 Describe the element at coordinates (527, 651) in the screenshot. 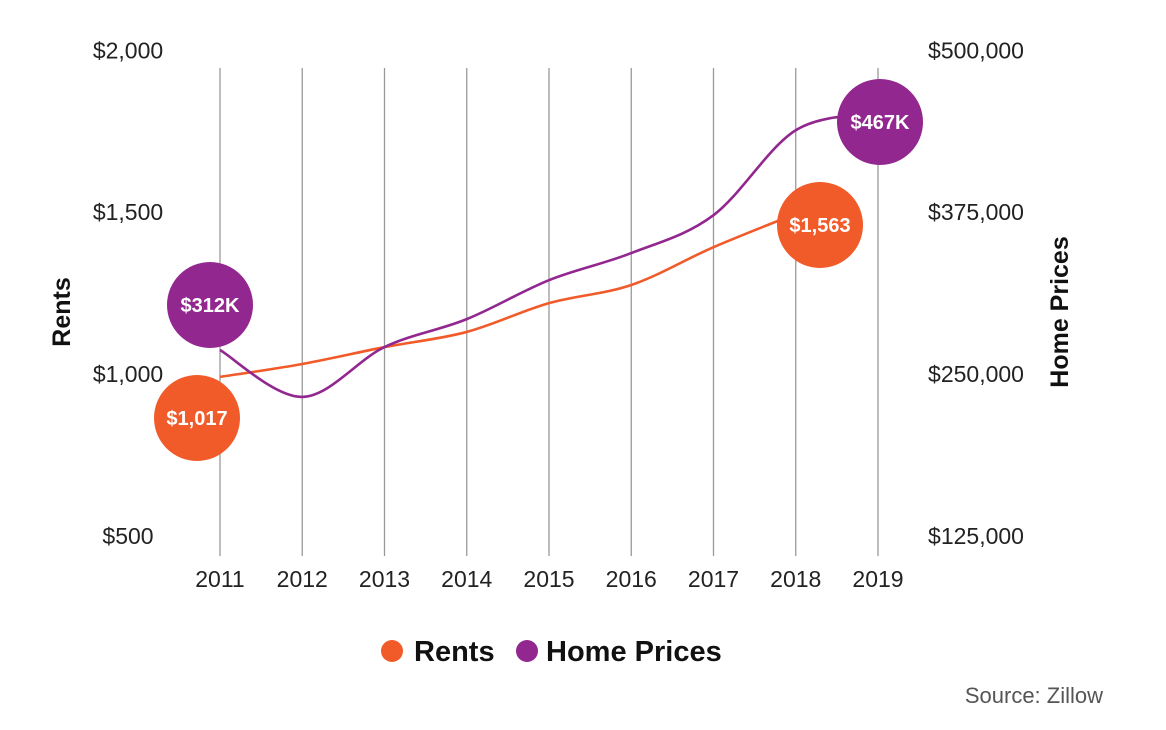

I see `legend-marker-home-prices` at that location.